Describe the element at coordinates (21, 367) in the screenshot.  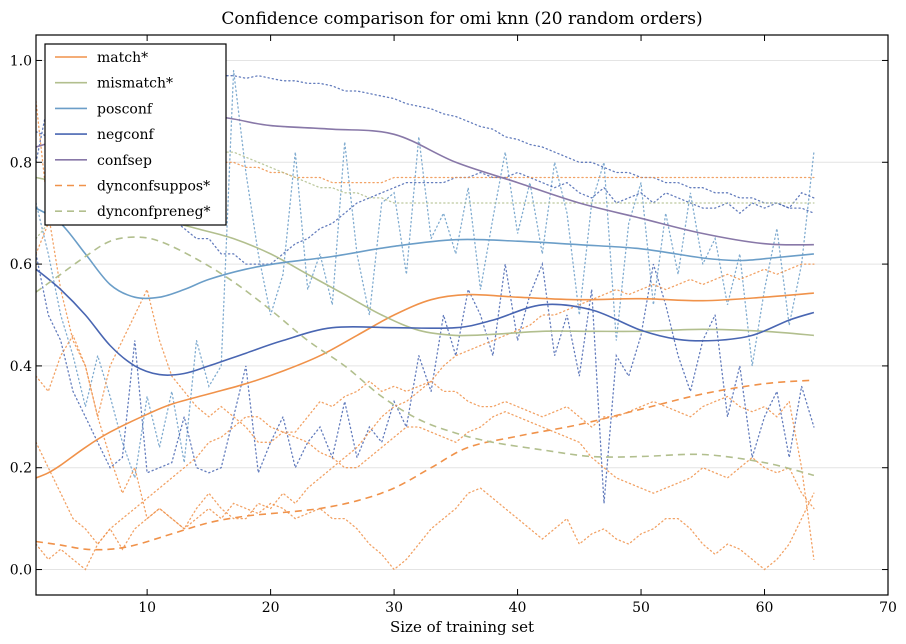
I see `y-tick-label: 0.4` at that location.